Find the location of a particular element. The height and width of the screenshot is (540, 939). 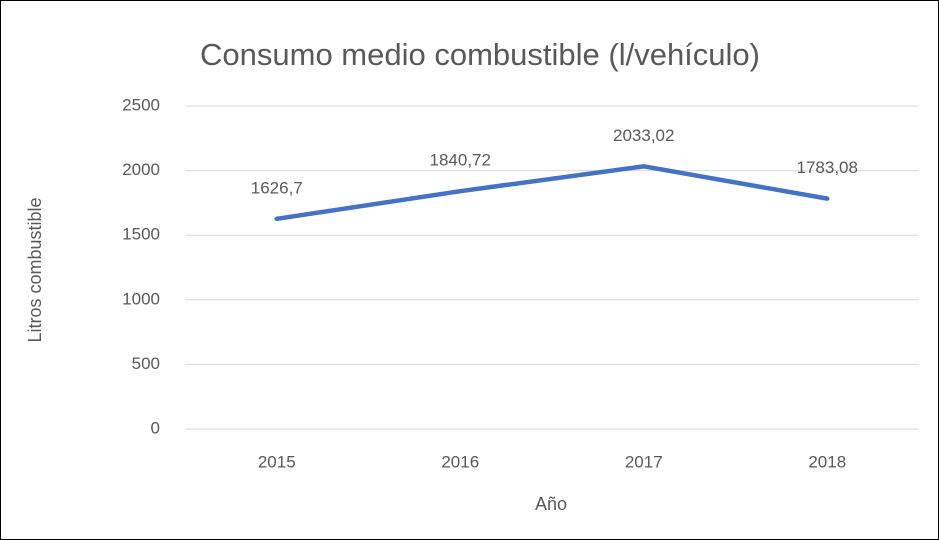

y-axis-label: Litros combustible is located at coordinates (35, 269).